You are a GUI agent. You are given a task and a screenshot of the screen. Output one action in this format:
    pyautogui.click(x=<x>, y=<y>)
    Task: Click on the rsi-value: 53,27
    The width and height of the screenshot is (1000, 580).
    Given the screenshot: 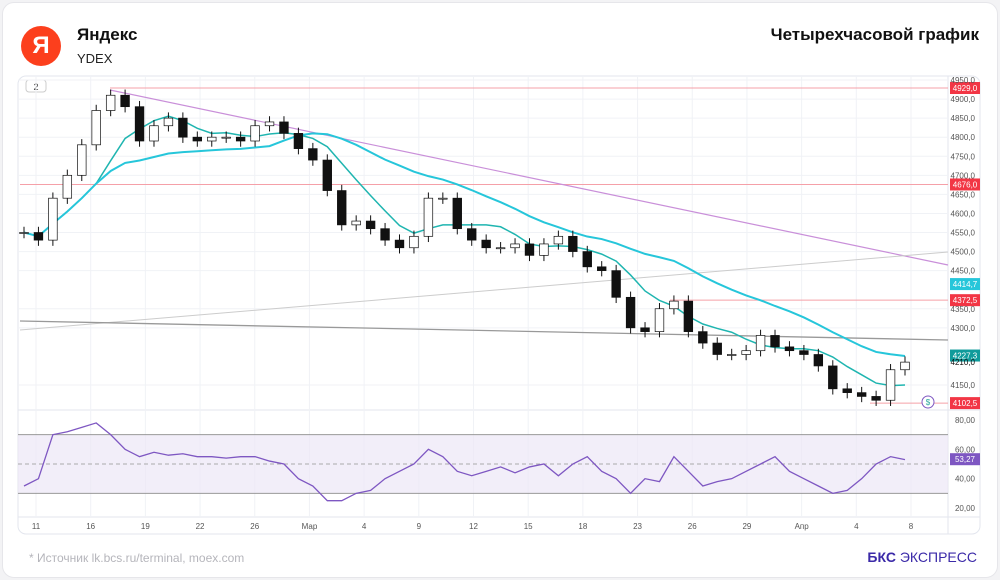 What is the action you would take?
    pyautogui.click(x=965, y=459)
    